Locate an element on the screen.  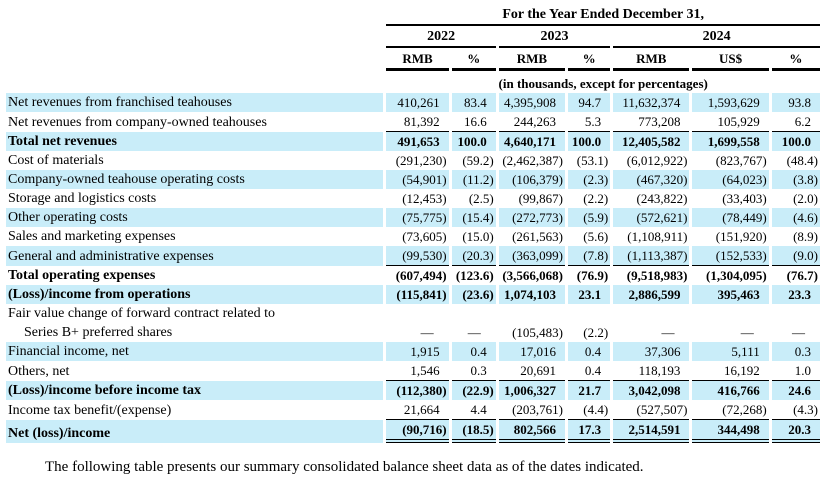
cell-value: 0.3 is located at coordinates (795, 351).